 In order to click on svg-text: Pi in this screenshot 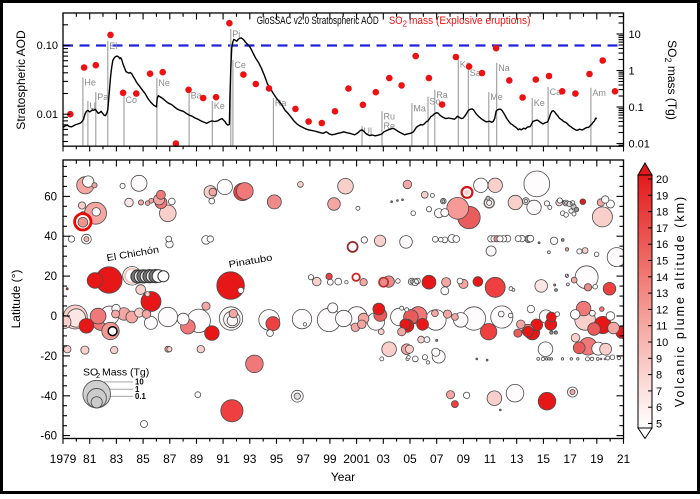, I will do `click(236, 34)`.